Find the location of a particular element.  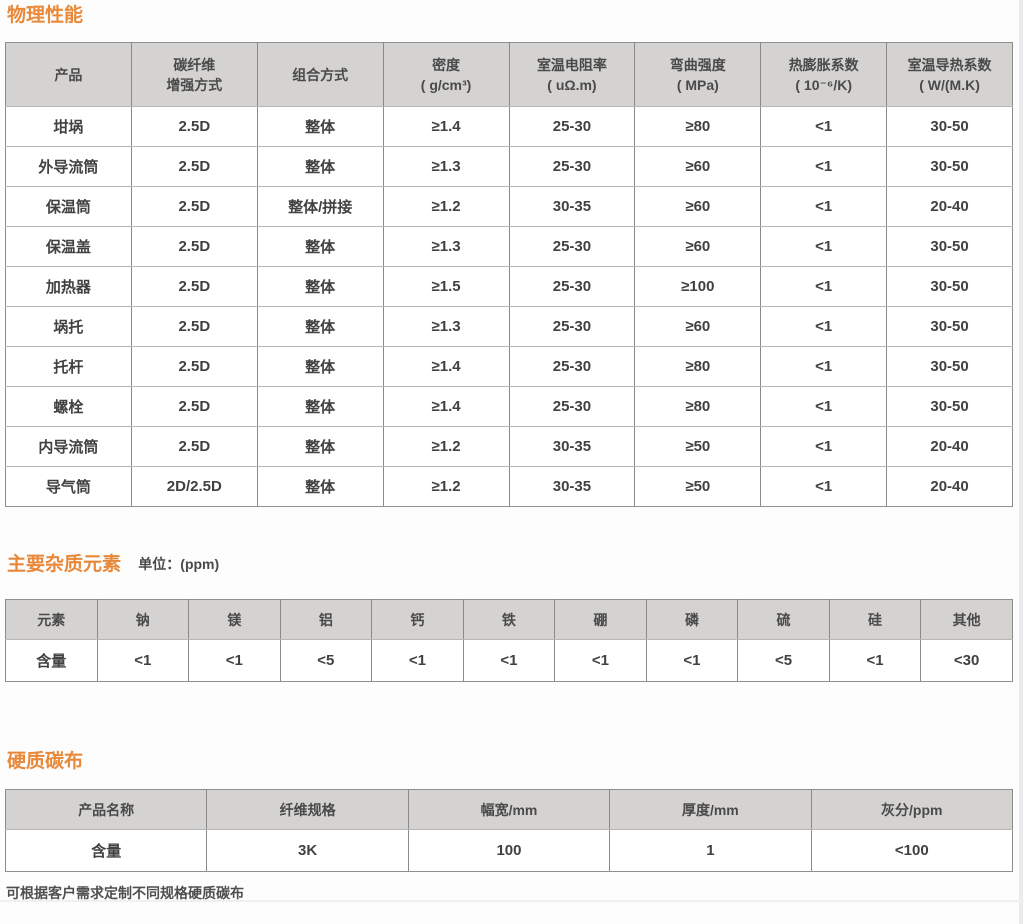

table-row: 坩埚 2.5D 整体 ≥1.4 25-30 ≥80 <1 30-50 is located at coordinates (509, 126).